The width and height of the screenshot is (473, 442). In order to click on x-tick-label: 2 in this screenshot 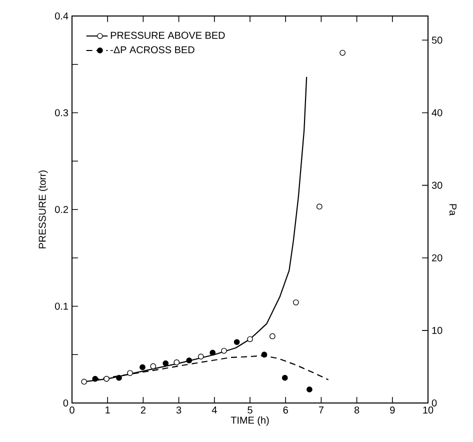, I will do `click(143, 410)`.